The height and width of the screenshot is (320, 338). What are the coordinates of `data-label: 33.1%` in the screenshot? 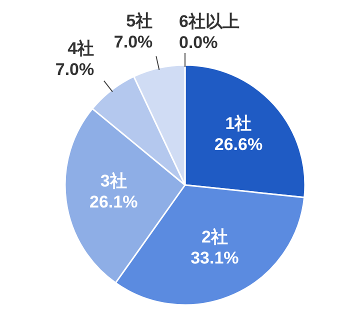 It's located at (214, 258).